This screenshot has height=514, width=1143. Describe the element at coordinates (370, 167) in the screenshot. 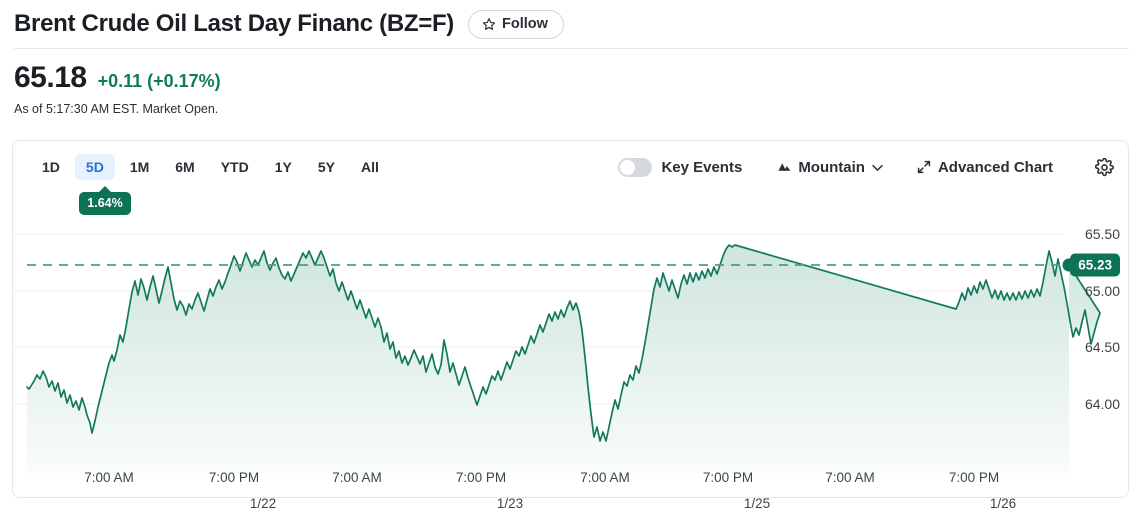

I see `range-all: All` at that location.